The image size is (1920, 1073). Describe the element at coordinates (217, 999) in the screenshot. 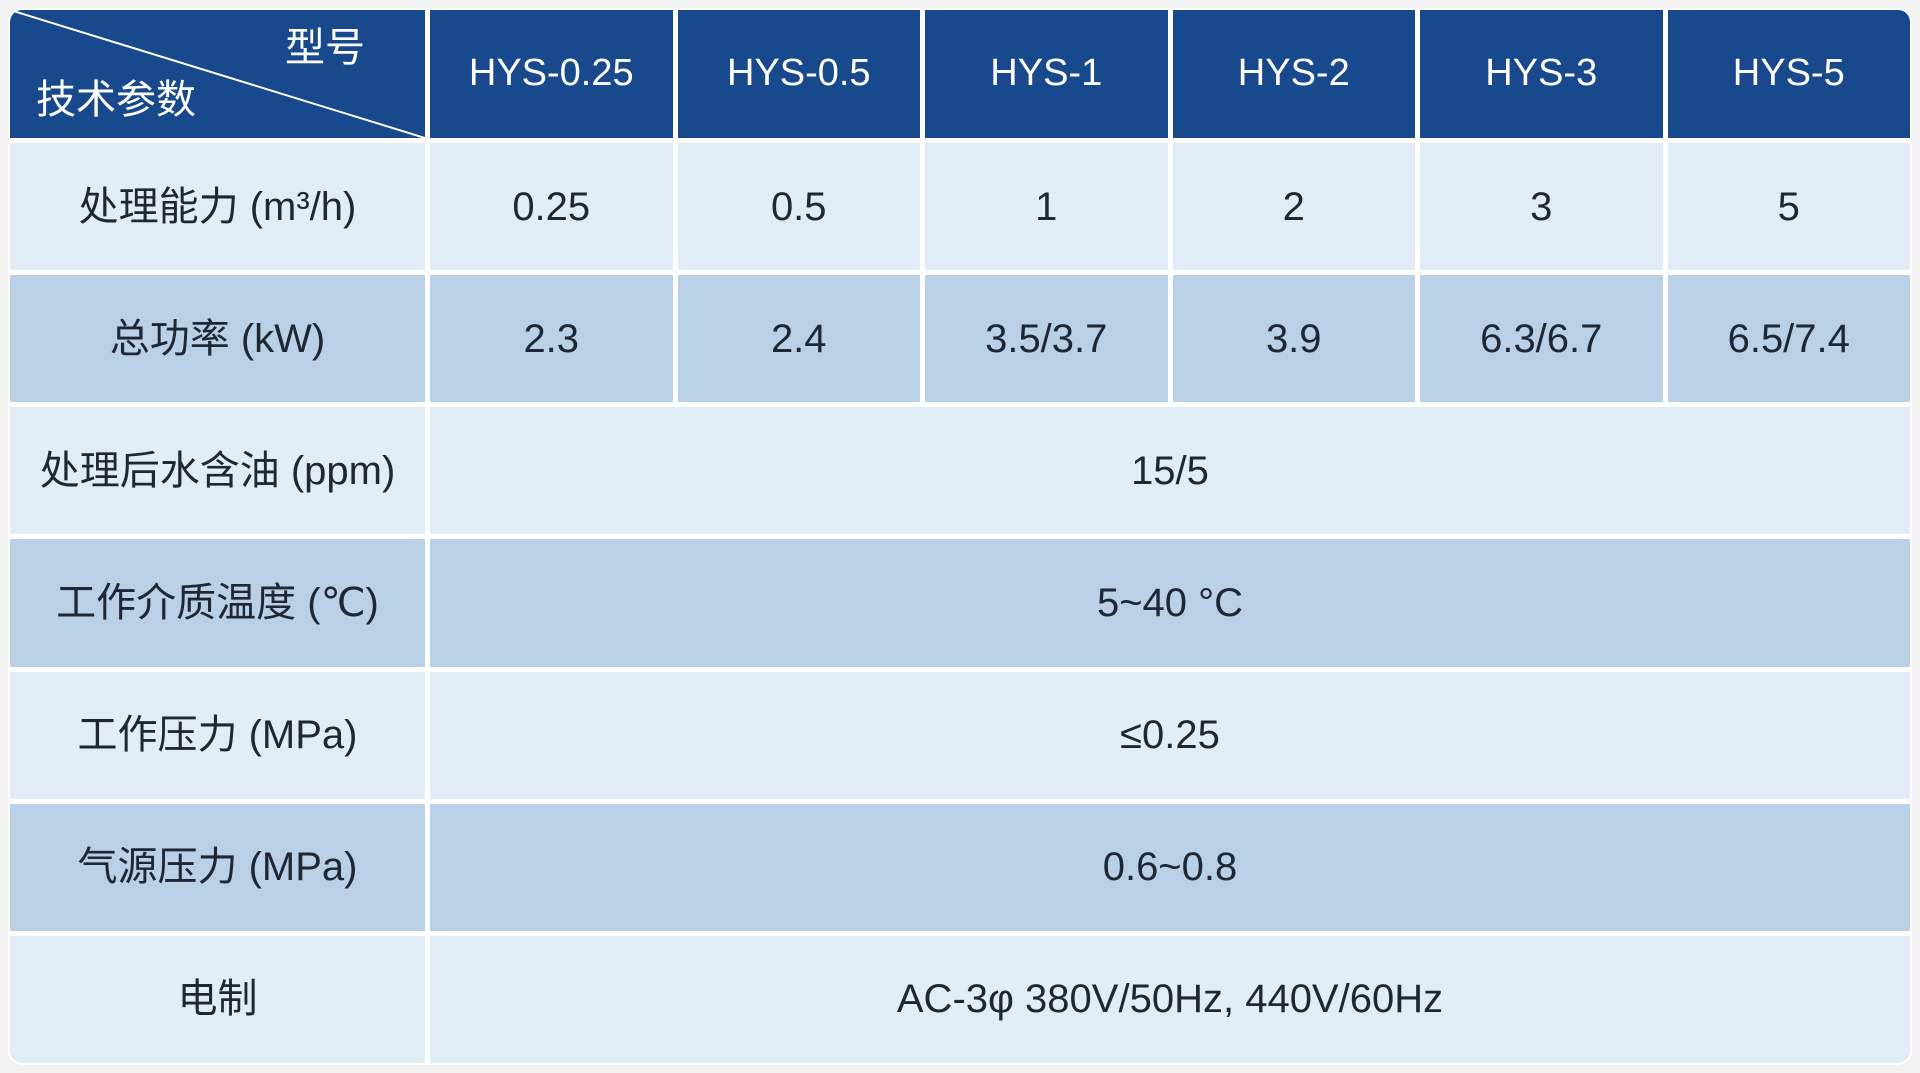

I see `row-label: 电制` at that location.